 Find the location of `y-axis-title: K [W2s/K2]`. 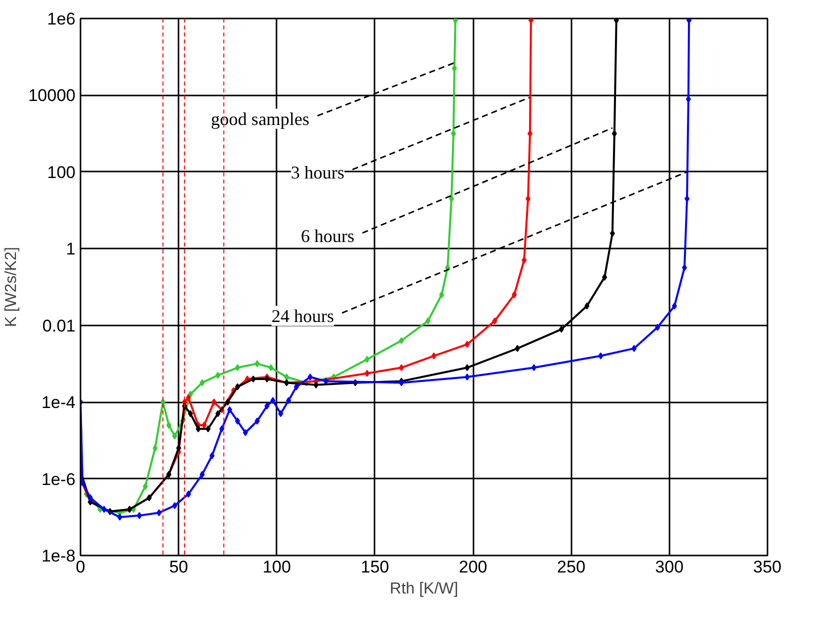

y-axis-title: K [W2s/K2] is located at coordinates (11, 287).